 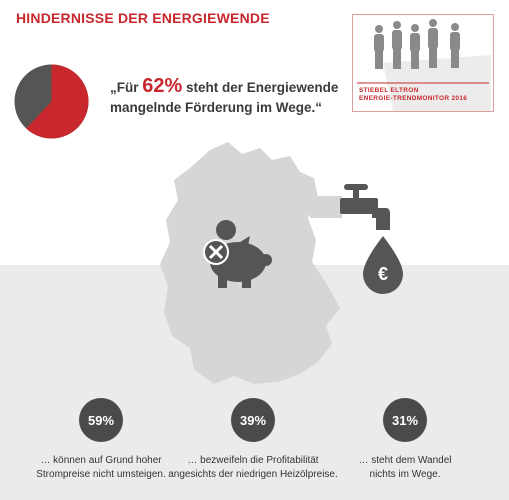 I want to click on quote-prefix: „Für, so click(x=126, y=87).